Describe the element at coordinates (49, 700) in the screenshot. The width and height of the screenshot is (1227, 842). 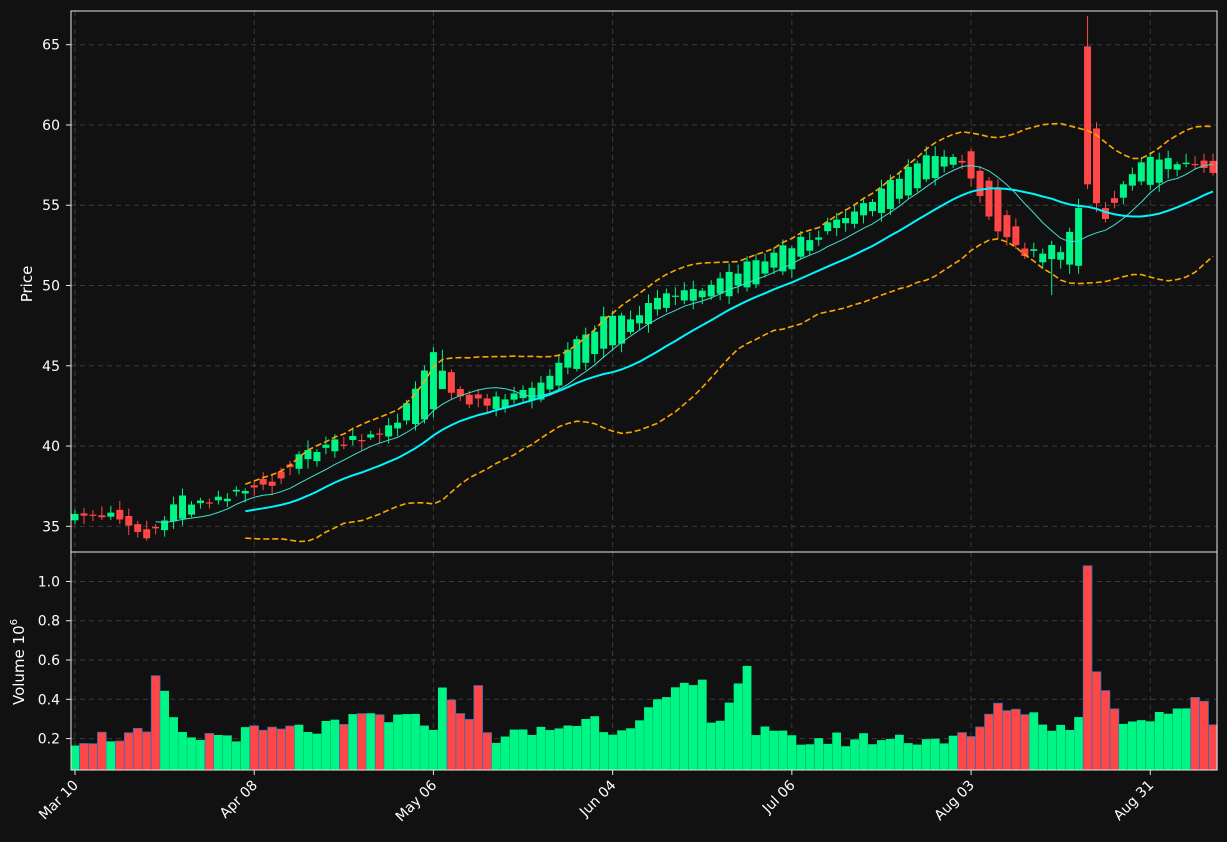
I see `volume-tick-label: 0.4` at that location.